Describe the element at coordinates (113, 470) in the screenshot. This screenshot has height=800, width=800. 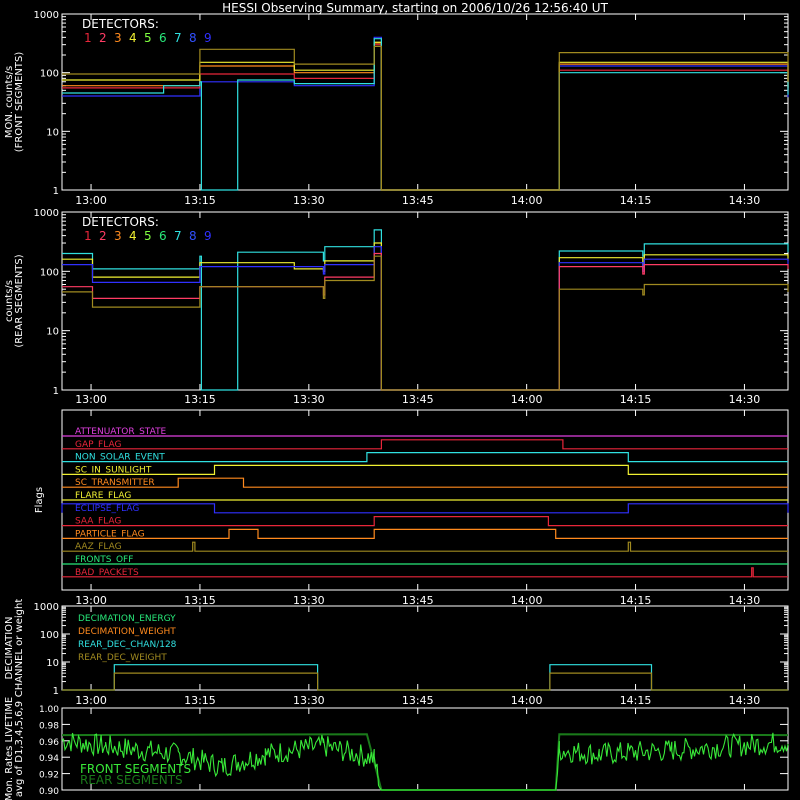
I see `flag-label: SC_IN_SUNLIGHT` at that location.